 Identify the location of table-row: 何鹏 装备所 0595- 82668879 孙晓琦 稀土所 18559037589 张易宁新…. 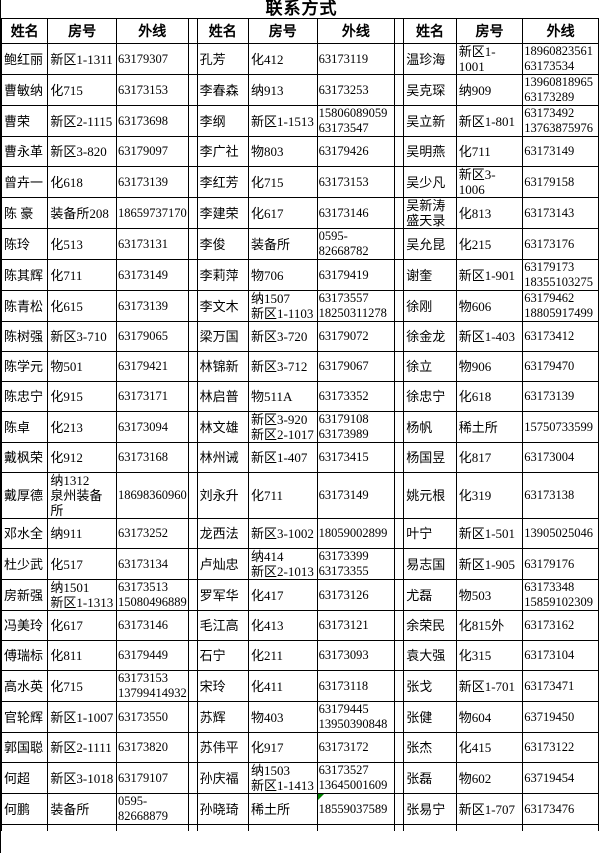
(300, 809).